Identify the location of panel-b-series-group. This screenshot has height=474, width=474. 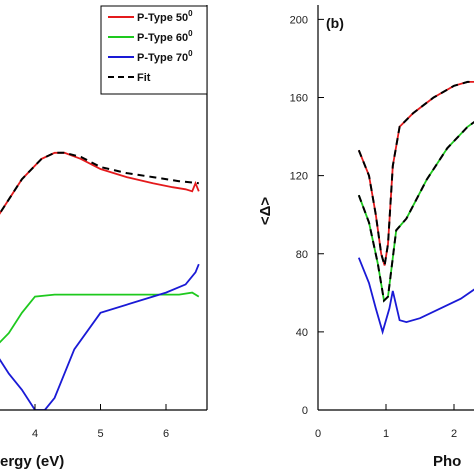
(415, 208).